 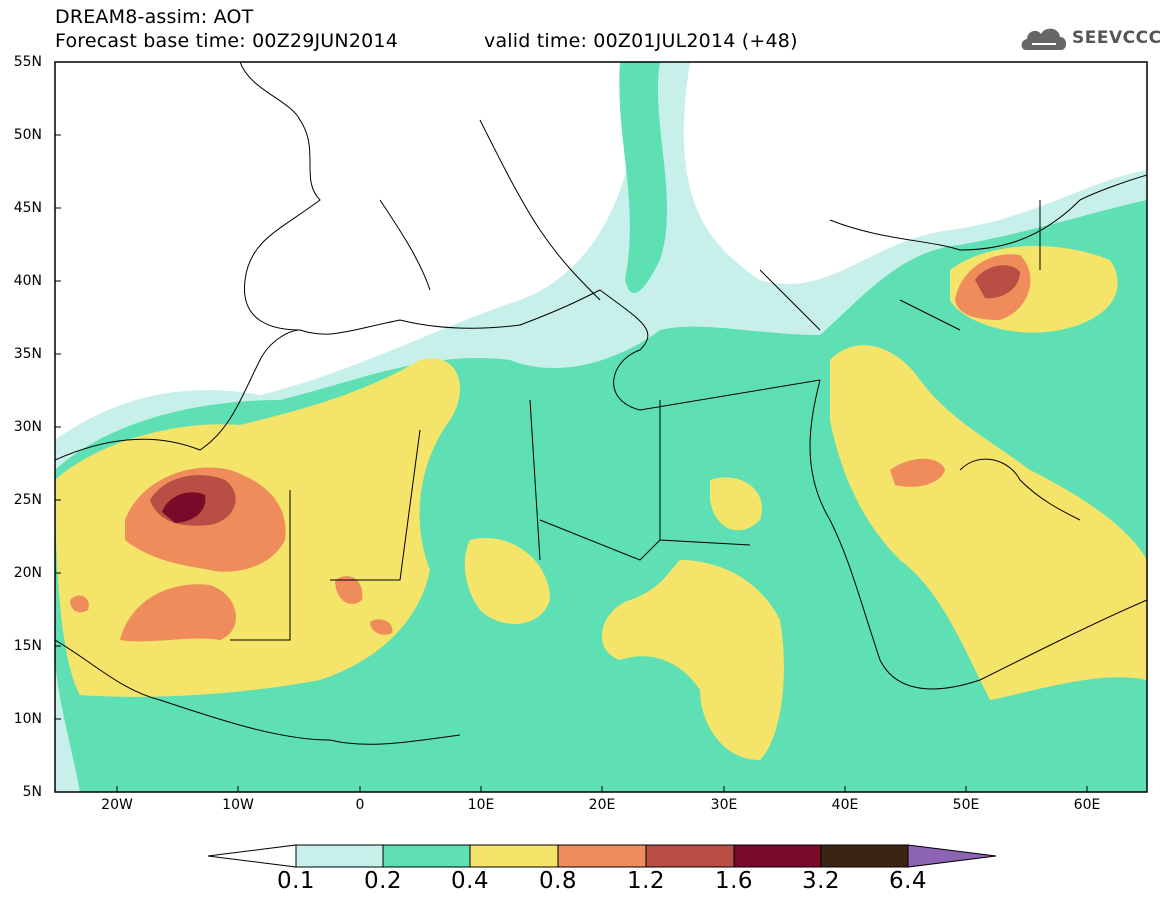 I want to click on lon-label: 20W, so click(x=117, y=805).